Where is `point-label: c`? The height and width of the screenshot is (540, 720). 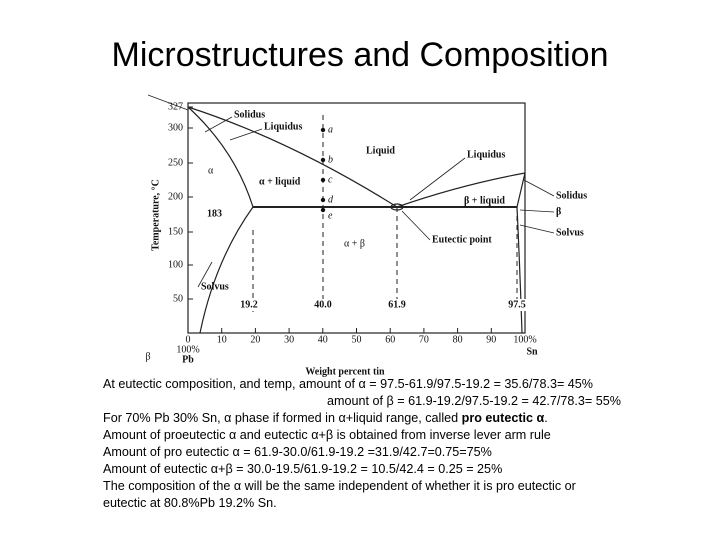 point-label: c is located at coordinates (330, 179).